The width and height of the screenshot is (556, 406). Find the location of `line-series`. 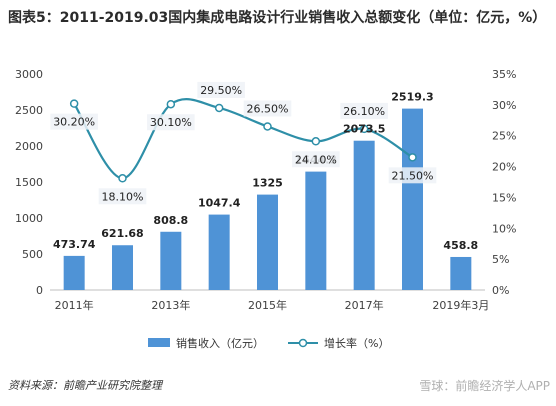

line-series is located at coordinates (243, 140).